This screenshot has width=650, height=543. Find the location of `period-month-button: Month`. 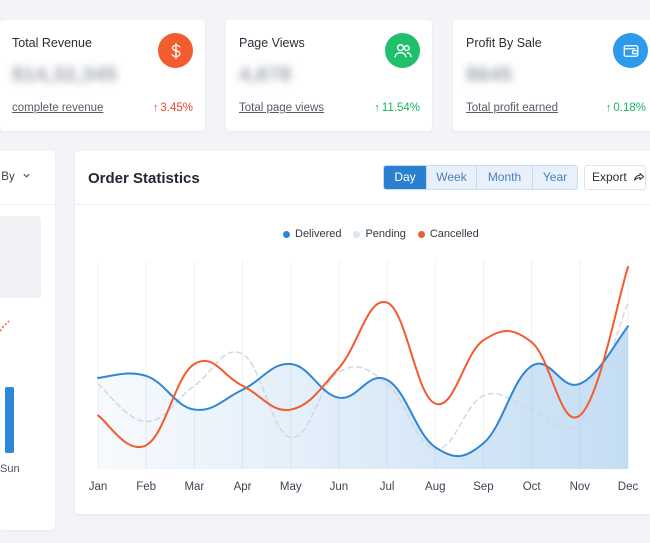

period-month-button: Month is located at coordinates (505, 177).